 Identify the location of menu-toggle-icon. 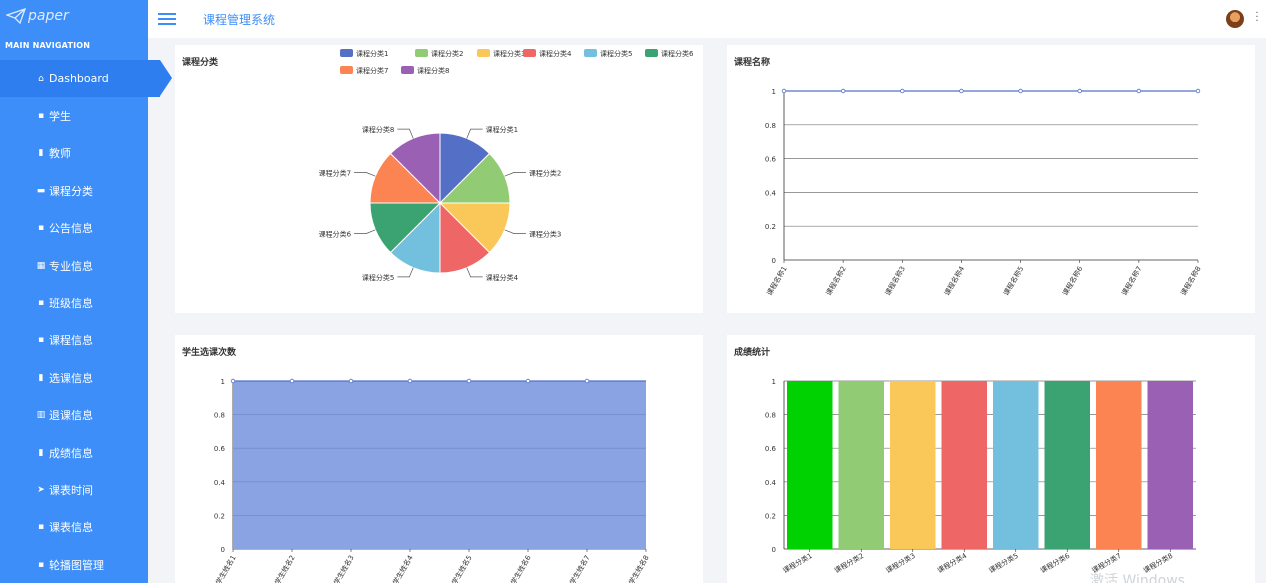
(167, 19).